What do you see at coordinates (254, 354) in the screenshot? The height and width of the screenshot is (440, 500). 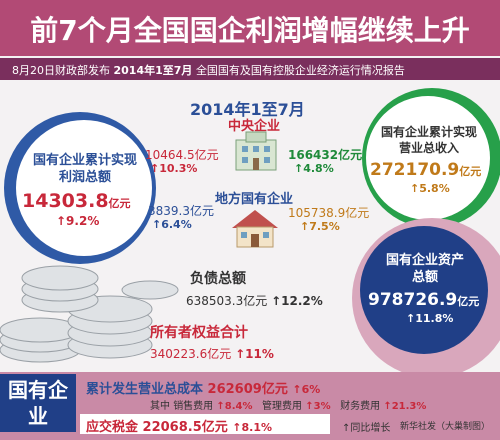 I see `equity-growth: ↑11%` at bounding box center [254, 354].